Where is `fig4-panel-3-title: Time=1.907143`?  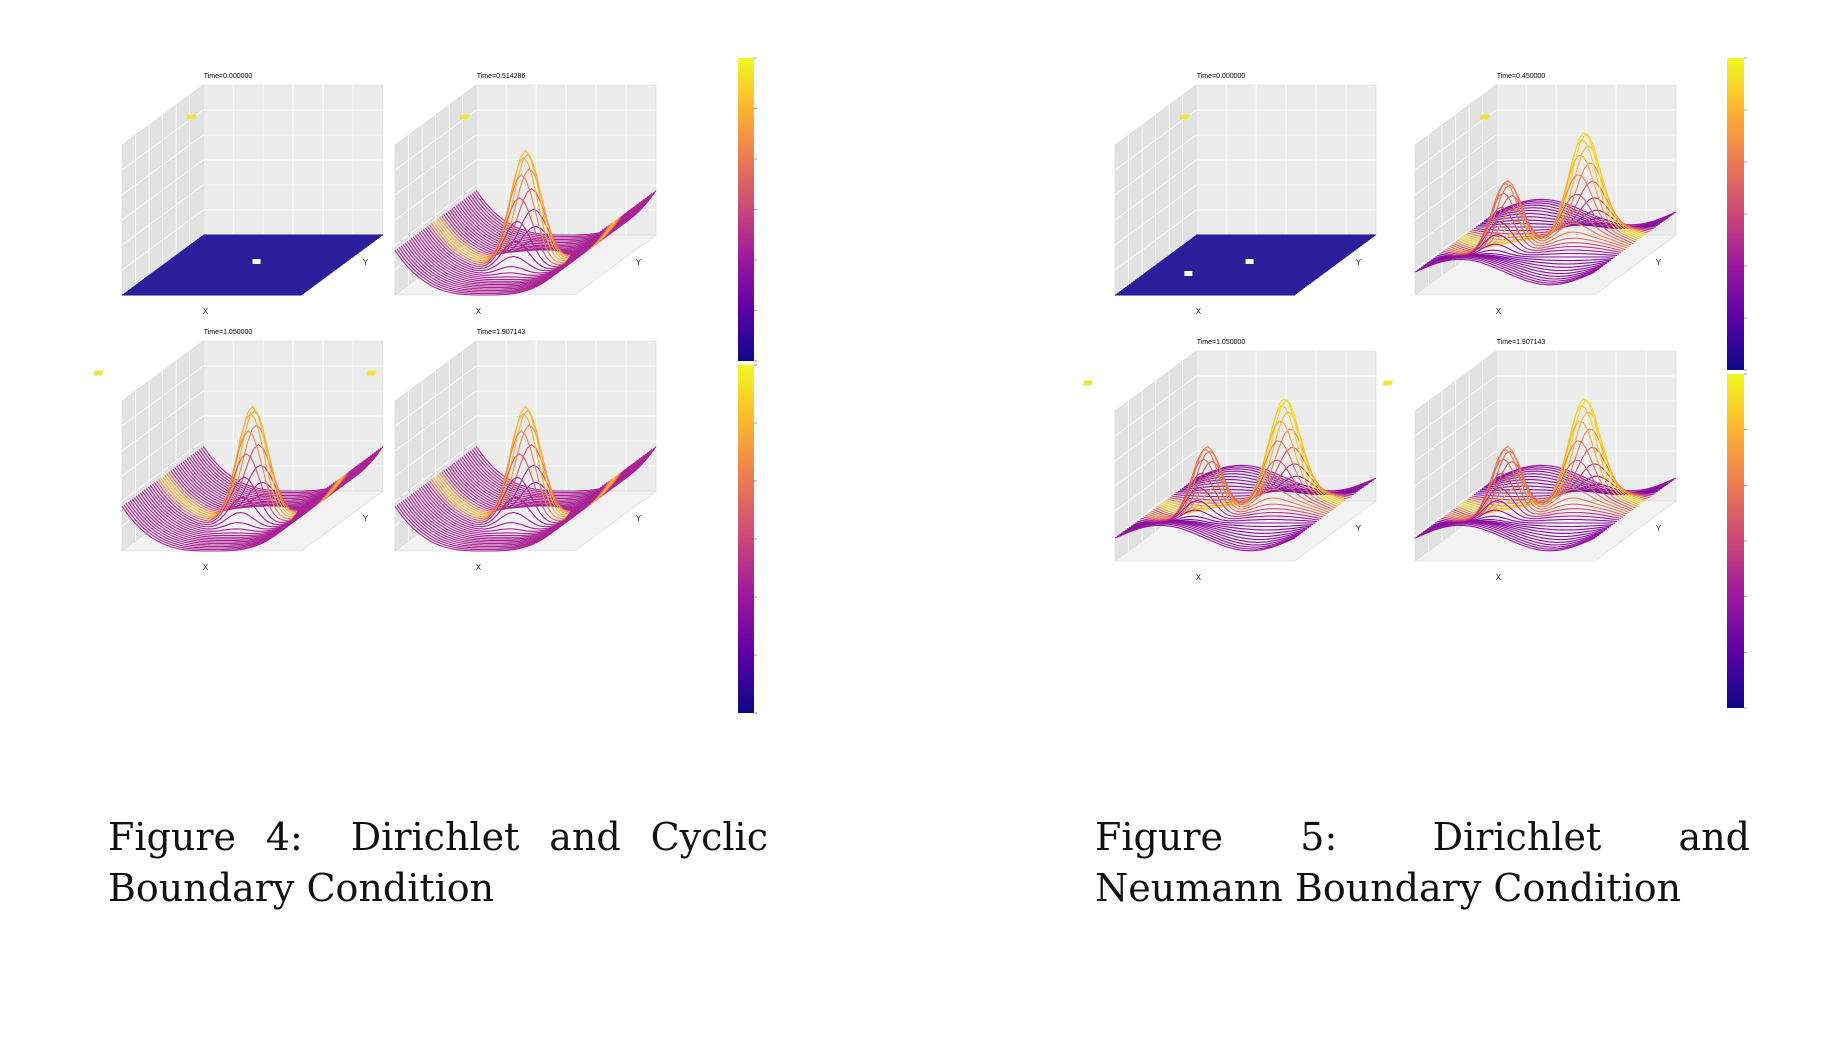 fig4-panel-3-title: Time=1.907143 is located at coordinates (501, 332).